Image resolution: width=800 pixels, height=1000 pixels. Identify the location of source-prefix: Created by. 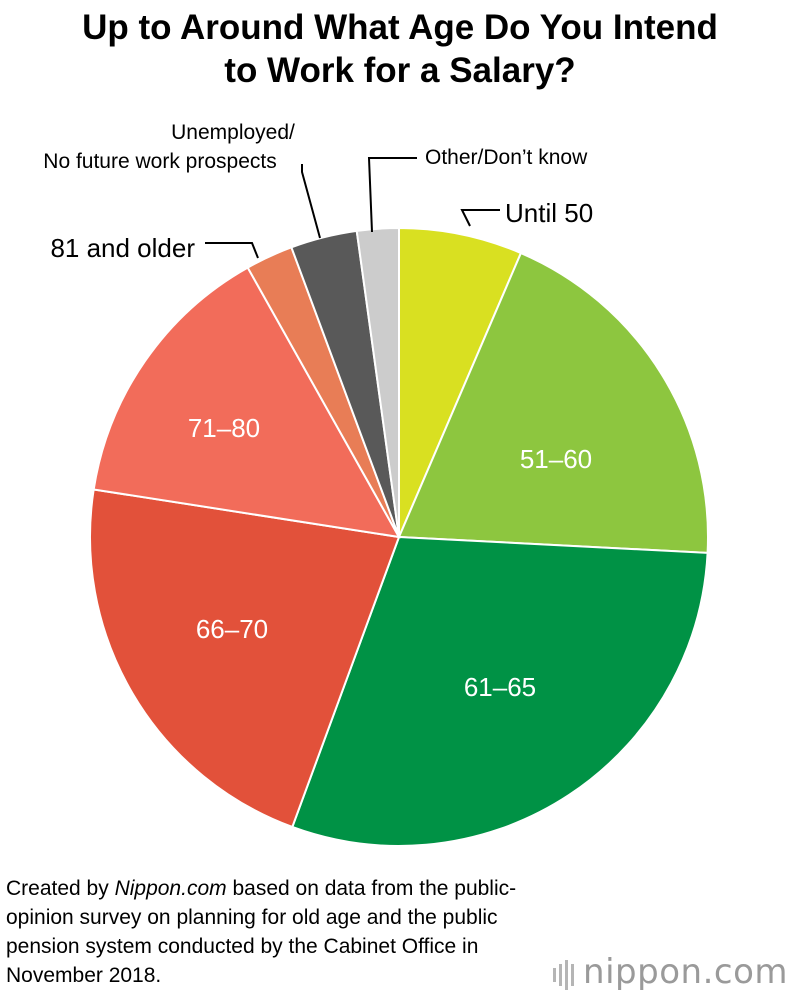
(60, 888).